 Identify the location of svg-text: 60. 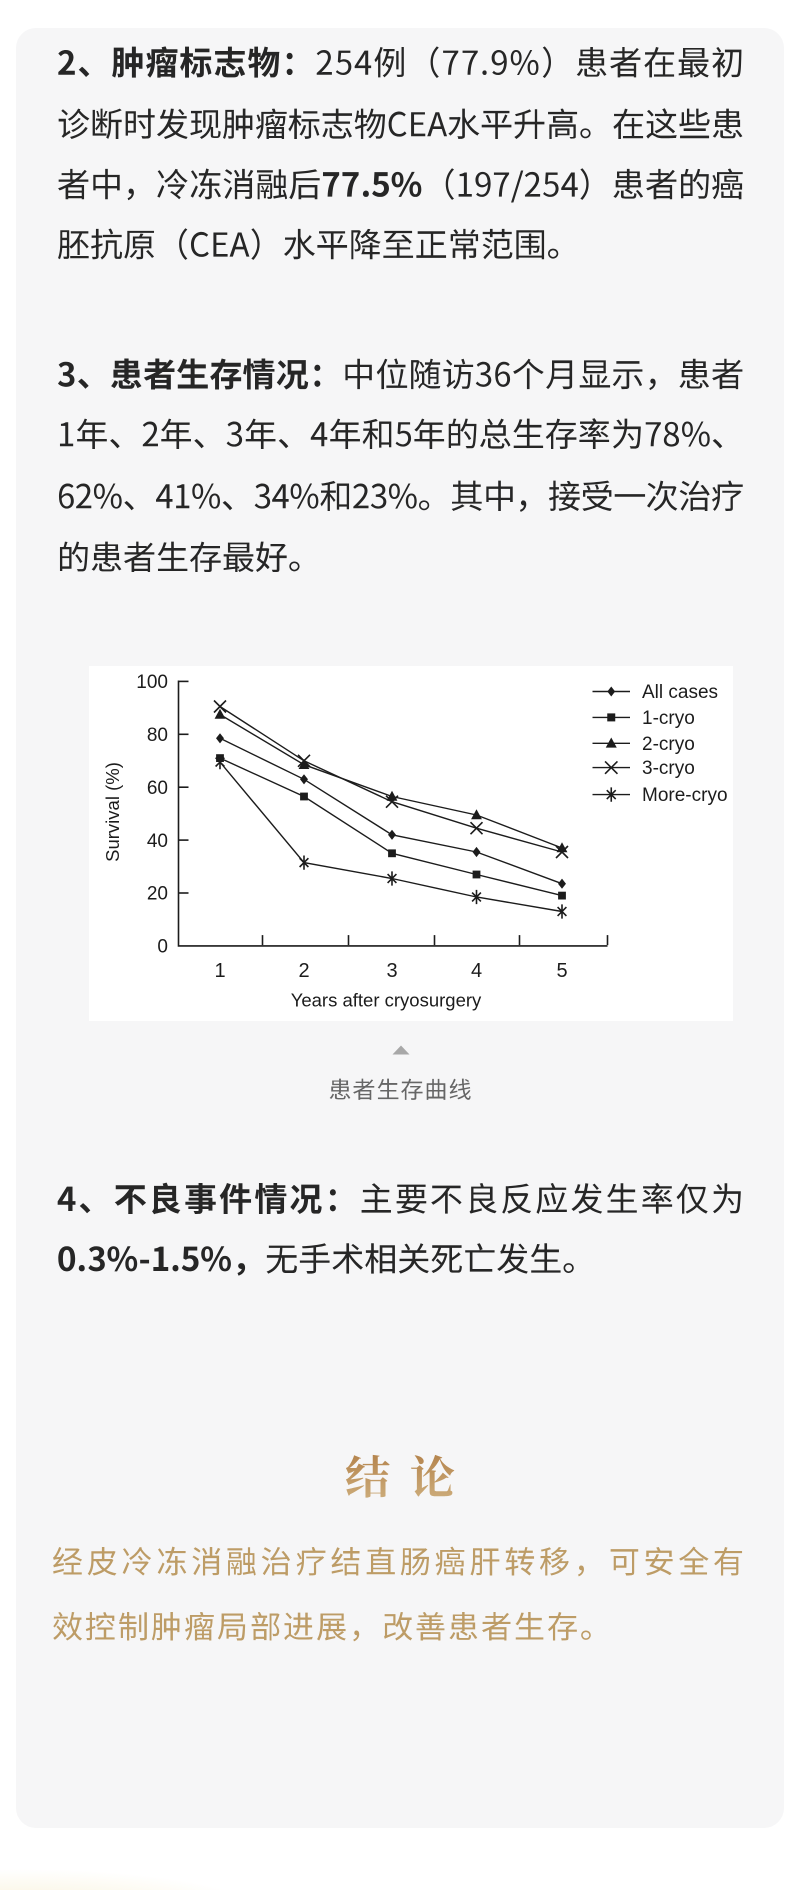
(157, 788).